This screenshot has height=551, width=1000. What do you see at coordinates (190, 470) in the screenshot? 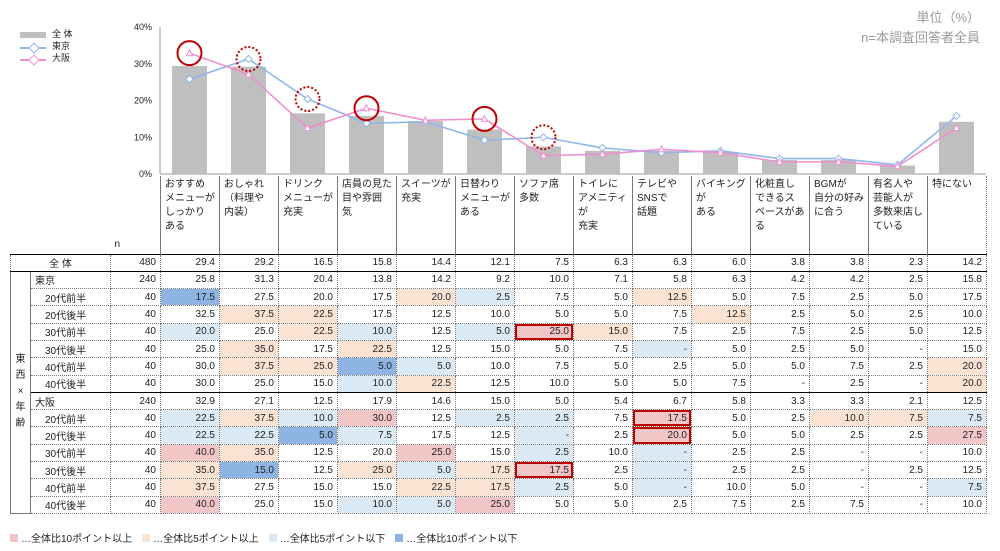
I see `table-cell: 35.0` at bounding box center [190, 470].